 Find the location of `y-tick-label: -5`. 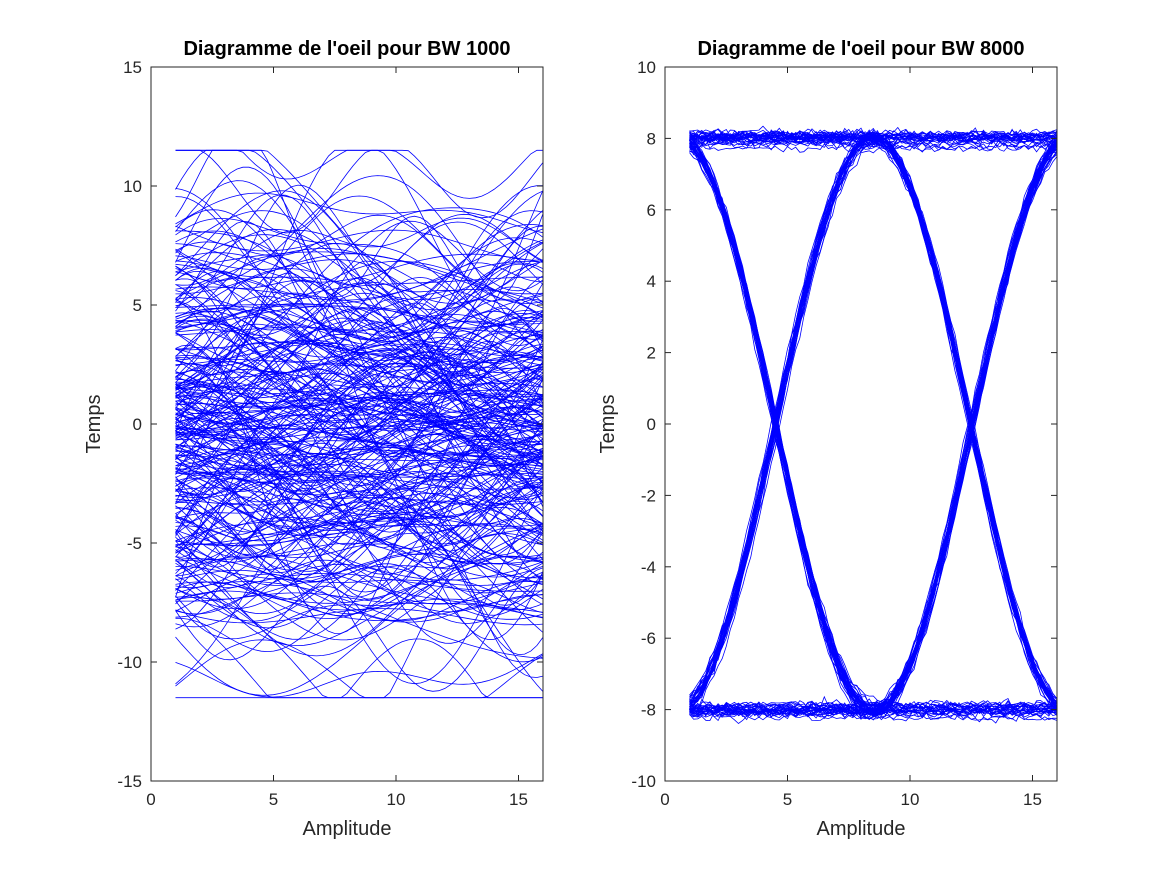

y-tick-label: -5 is located at coordinates (134, 543).